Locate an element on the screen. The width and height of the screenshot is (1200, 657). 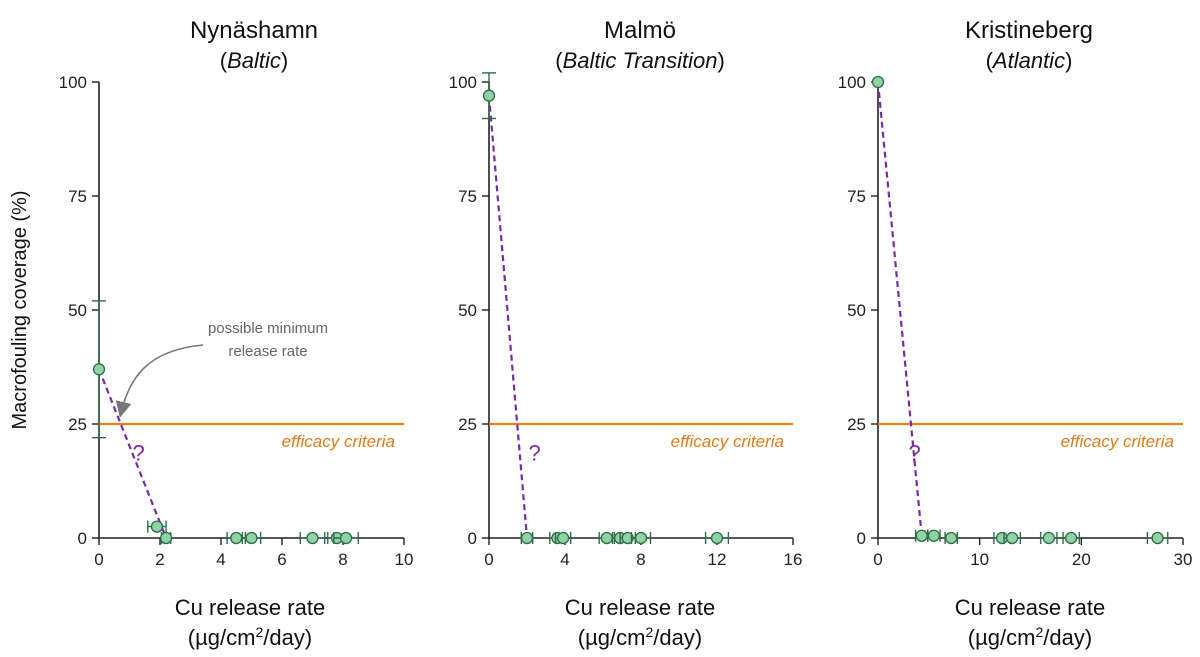
x-tick-label: 2 is located at coordinates (159, 559).